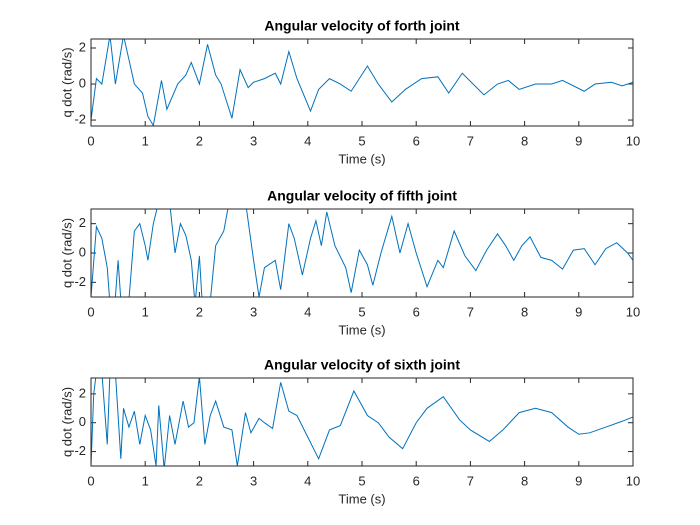  Describe the element at coordinates (362, 26) in the screenshot. I see `chart-title: Angular velocity of forth joint` at that location.